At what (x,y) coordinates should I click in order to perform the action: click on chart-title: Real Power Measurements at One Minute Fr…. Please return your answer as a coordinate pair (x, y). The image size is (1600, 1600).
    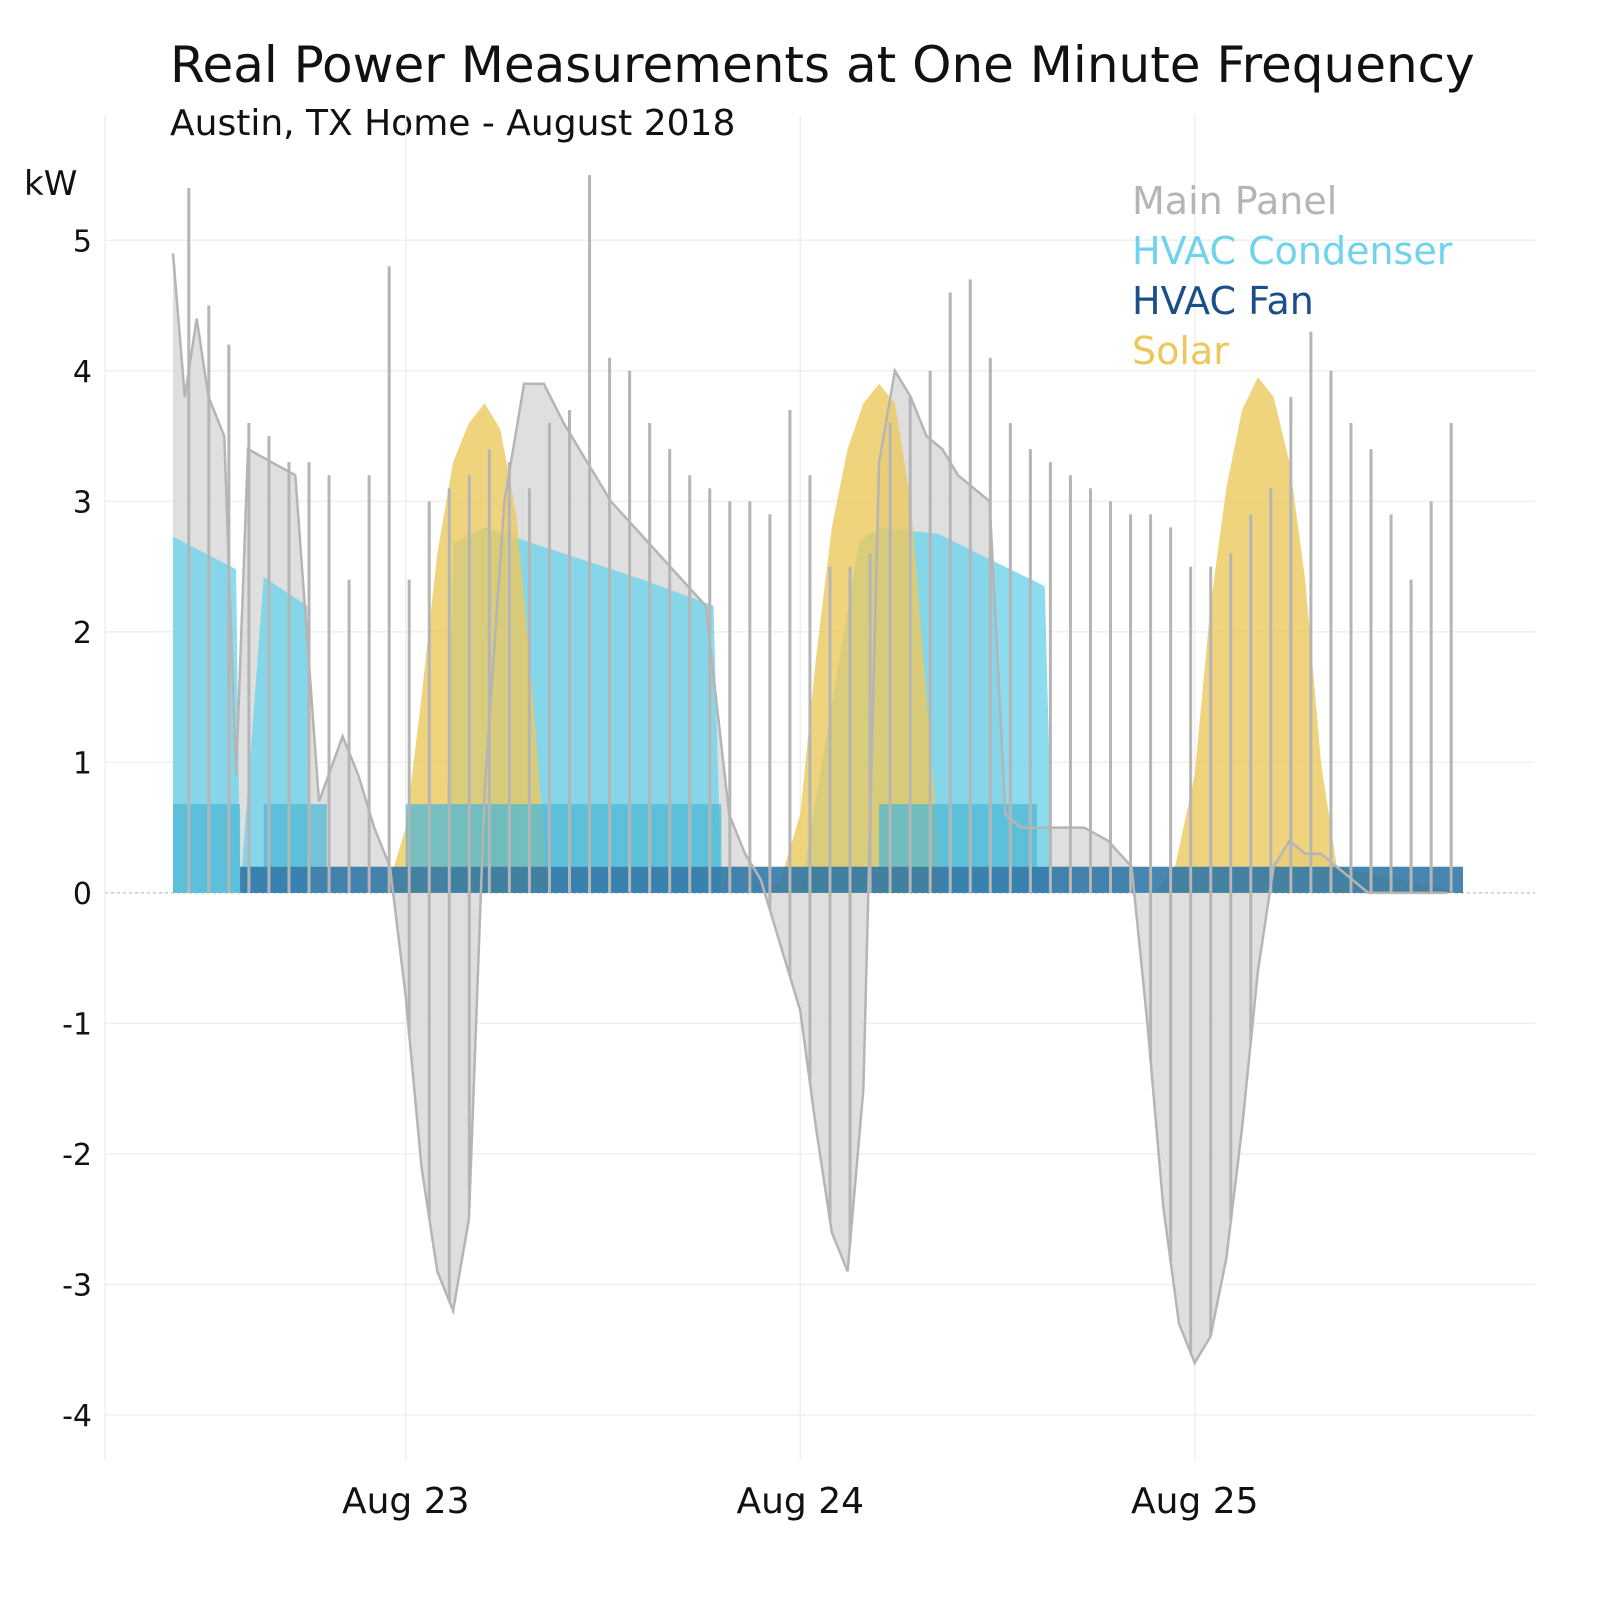
    Looking at the image, I should click on (822, 65).